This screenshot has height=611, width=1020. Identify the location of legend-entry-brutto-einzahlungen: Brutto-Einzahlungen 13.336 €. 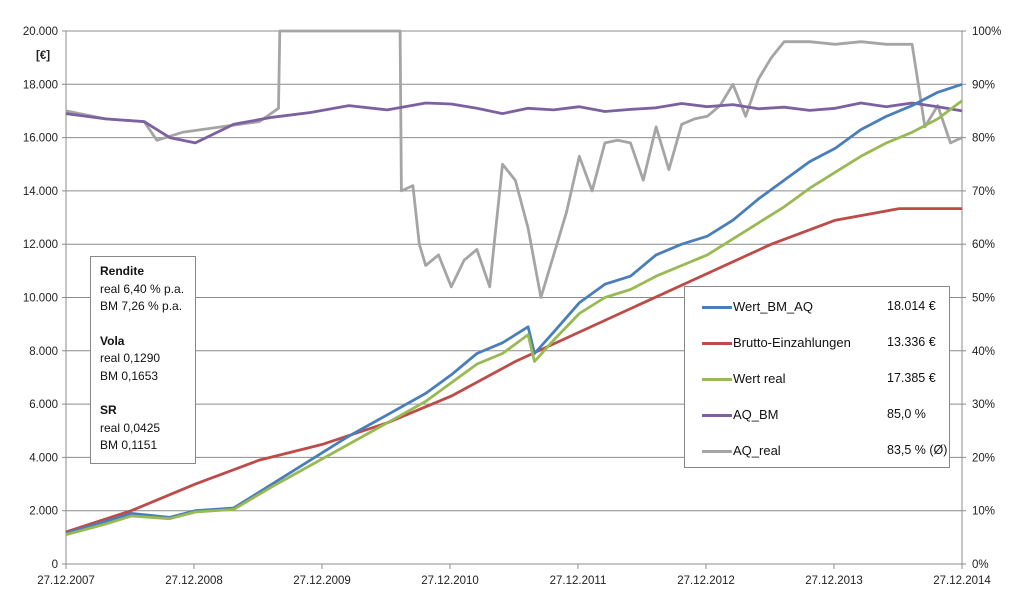
(817, 343).